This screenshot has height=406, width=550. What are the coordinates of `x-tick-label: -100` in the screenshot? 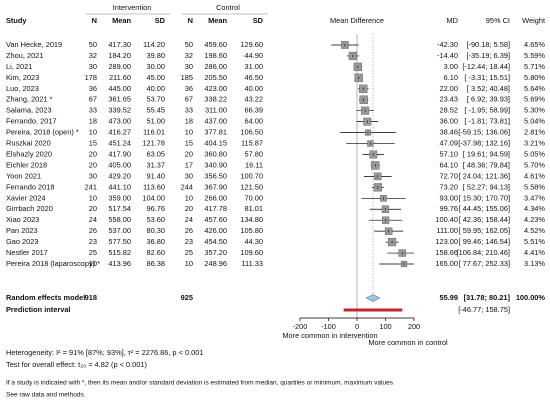 It's located at (328, 326).